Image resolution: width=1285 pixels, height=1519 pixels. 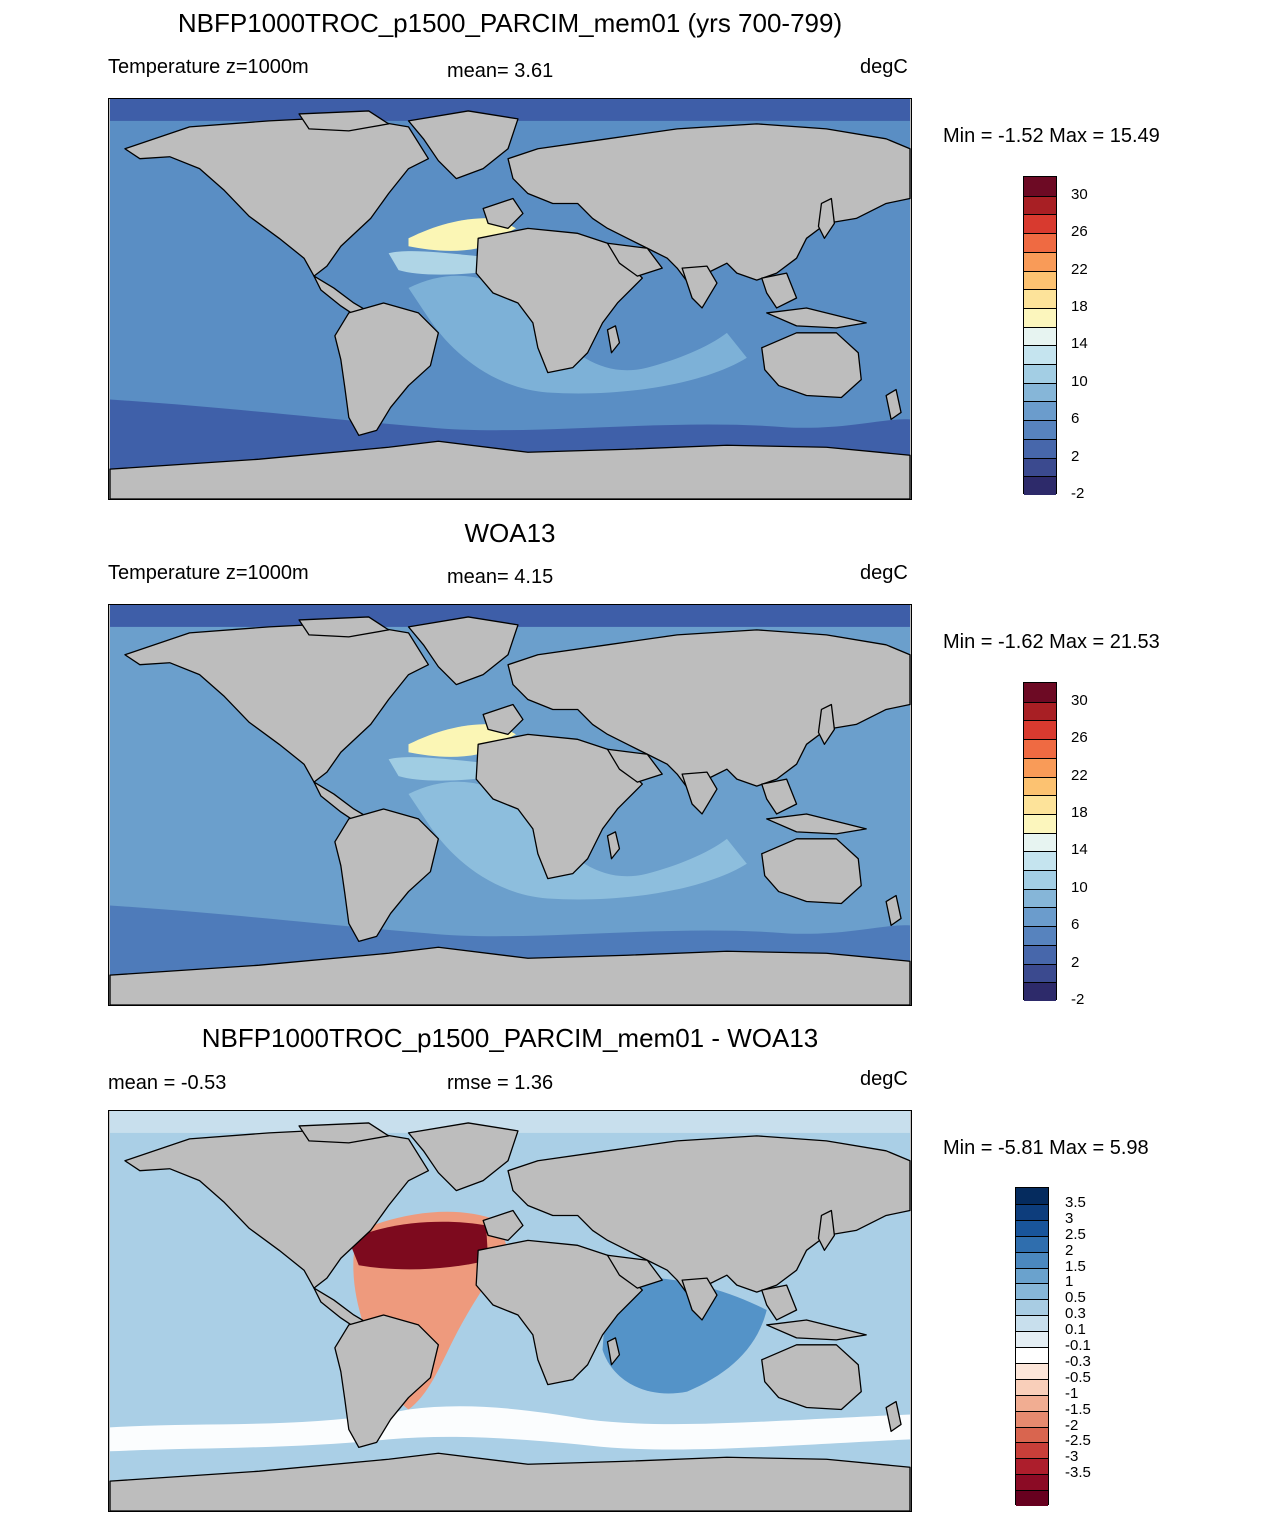 I want to click on panel2-title: WOA13, so click(x=510, y=533).